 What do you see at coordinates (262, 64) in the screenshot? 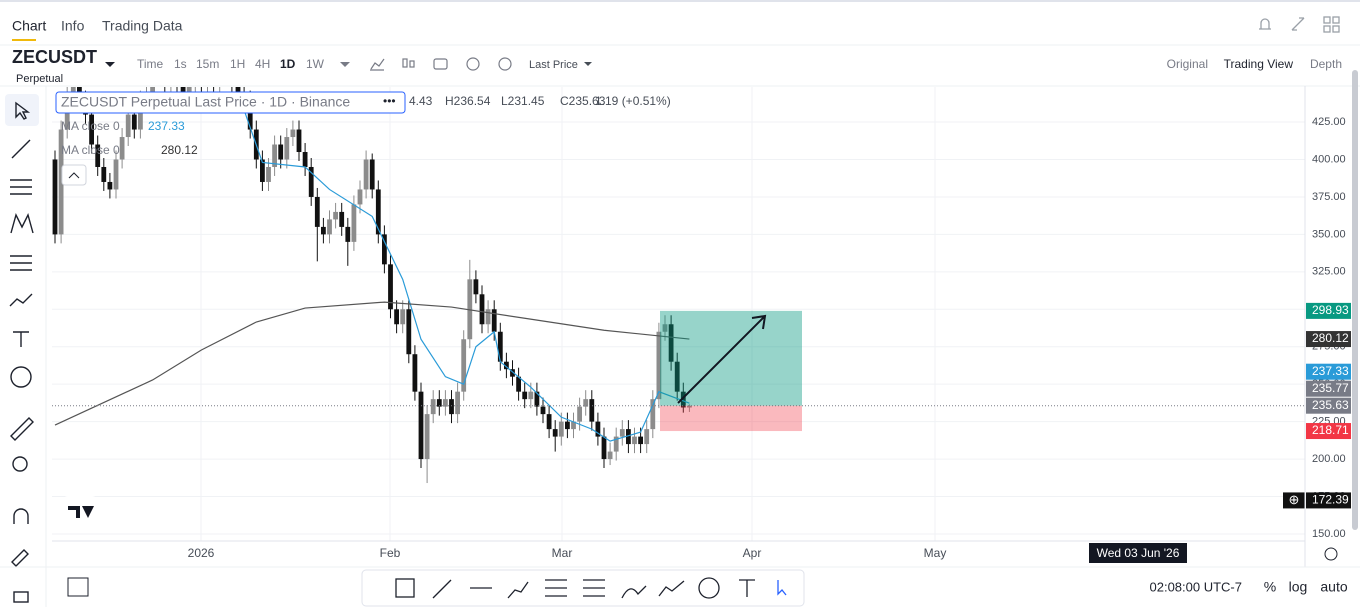
I see `interval: 4H` at bounding box center [262, 64].